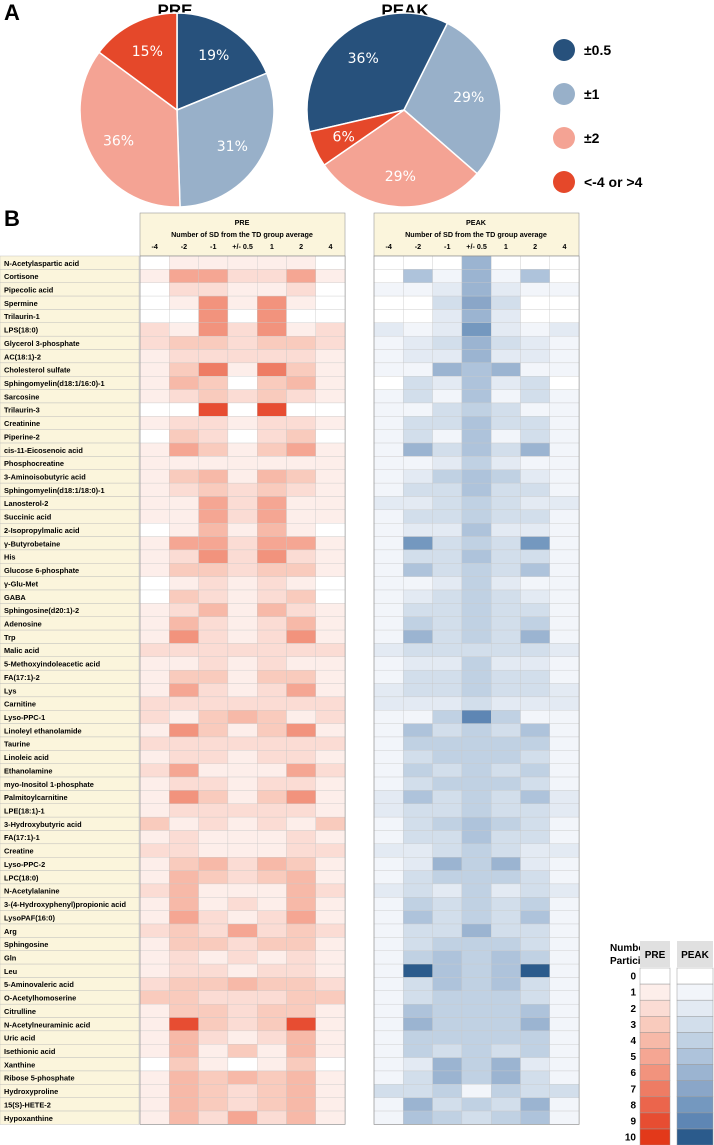 This screenshot has width=714, height=1145. What do you see at coordinates (401, 158) in the screenshot?
I see `pie-slice` at bounding box center [401, 158].